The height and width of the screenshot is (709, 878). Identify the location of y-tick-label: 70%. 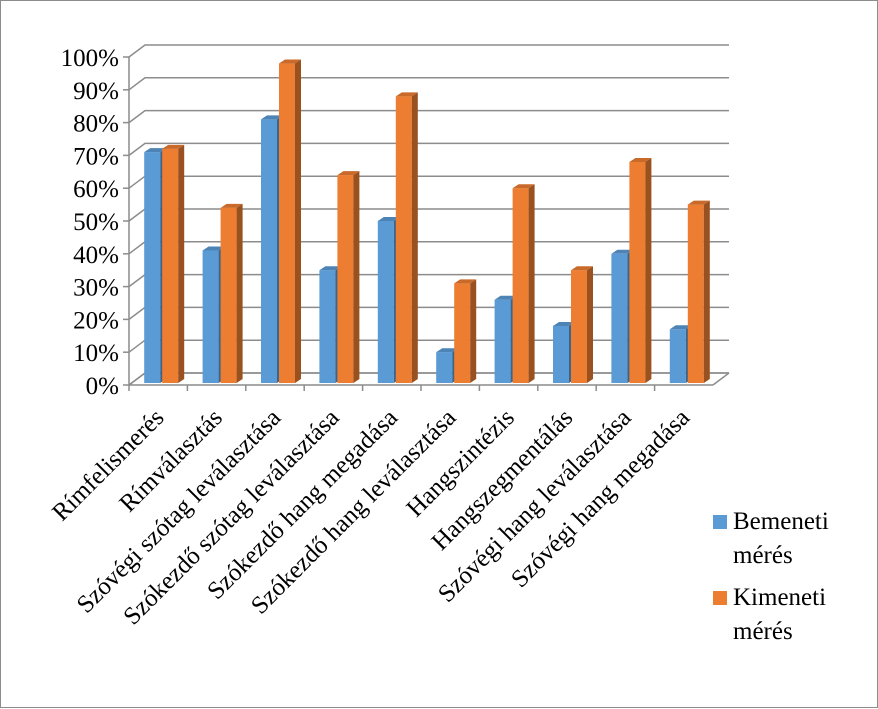
(96, 156).